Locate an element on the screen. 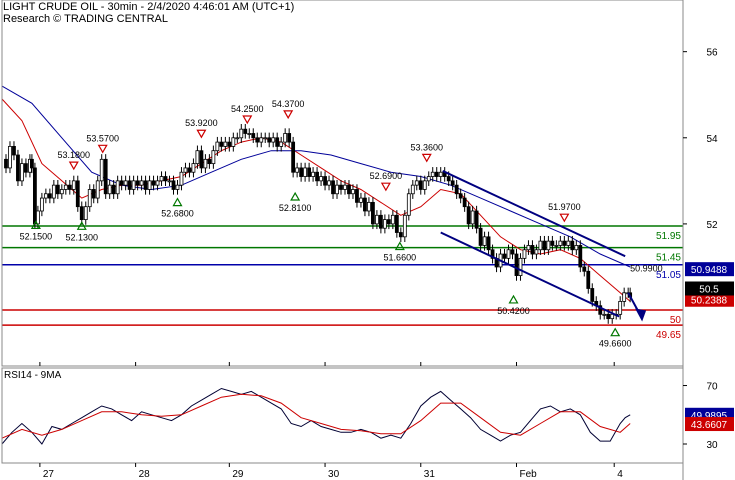  x-tick-label: 27 is located at coordinates (49, 474).